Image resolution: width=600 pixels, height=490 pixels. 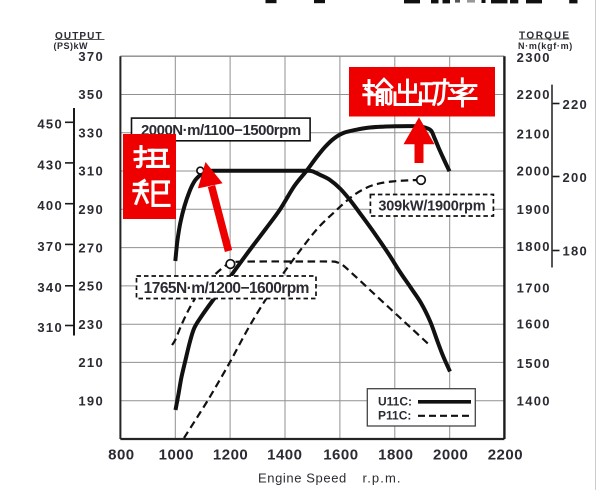 I want to click on svg-text: 2000N·m/1100−1500rpm, so click(x=221, y=130).